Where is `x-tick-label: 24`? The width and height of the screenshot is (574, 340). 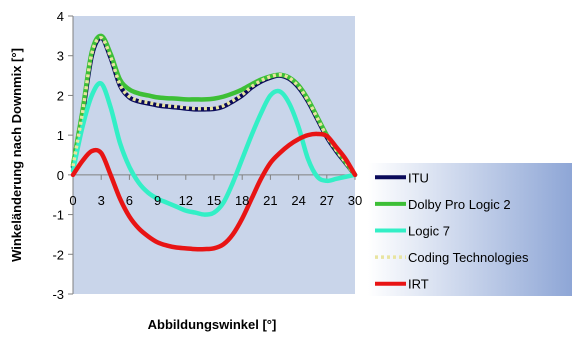 x-tick-label: 24 is located at coordinates (298, 200).